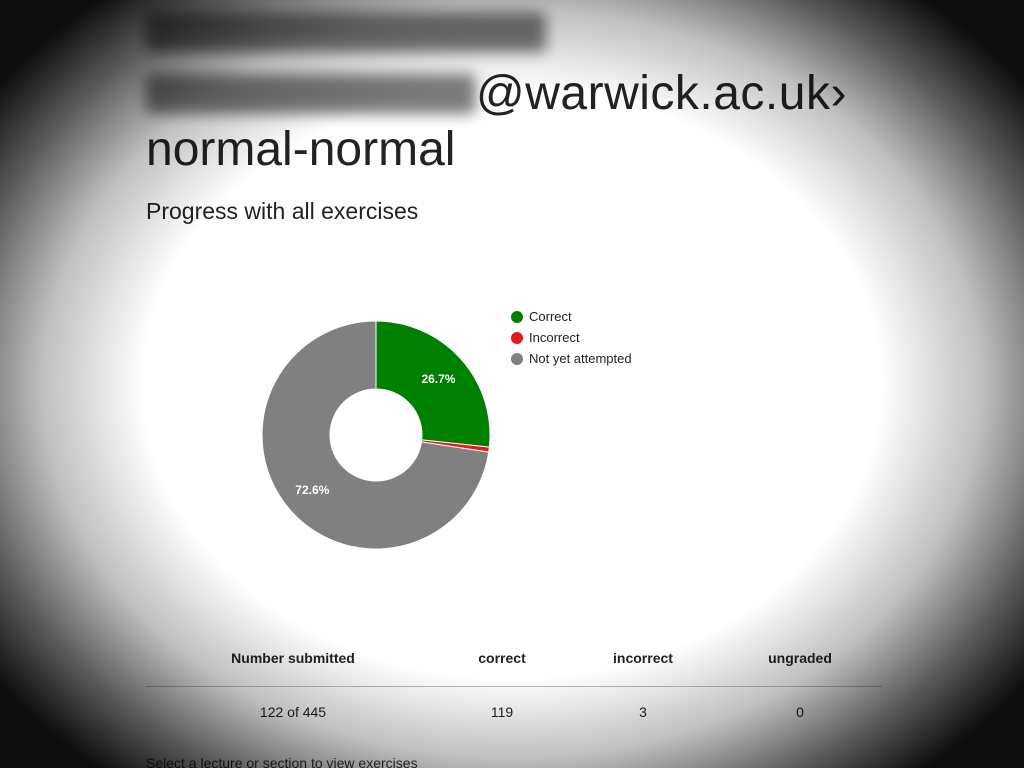  Describe the element at coordinates (643, 712) in the screenshot. I see `cell-incorrect: 3` at that location.